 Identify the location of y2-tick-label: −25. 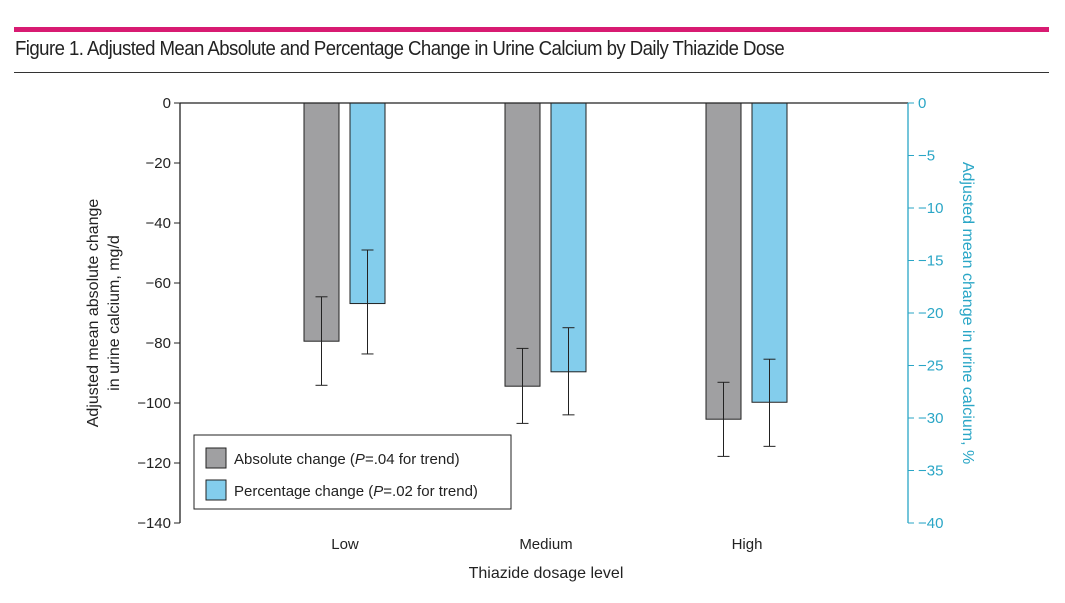
(930, 366).